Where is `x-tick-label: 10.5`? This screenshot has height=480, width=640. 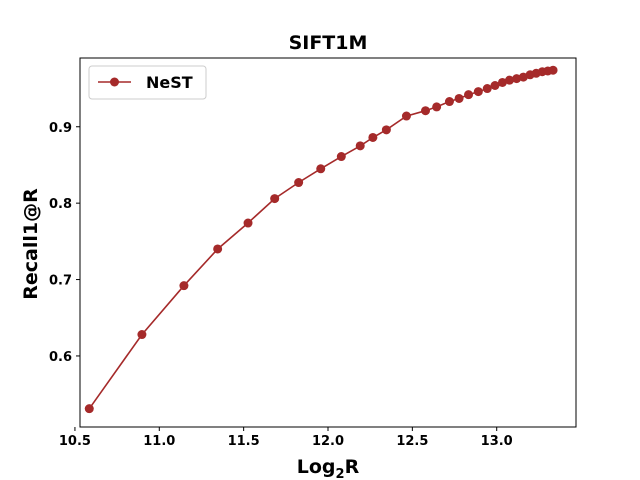
x-tick-label: 10.5 is located at coordinates (75, 441).